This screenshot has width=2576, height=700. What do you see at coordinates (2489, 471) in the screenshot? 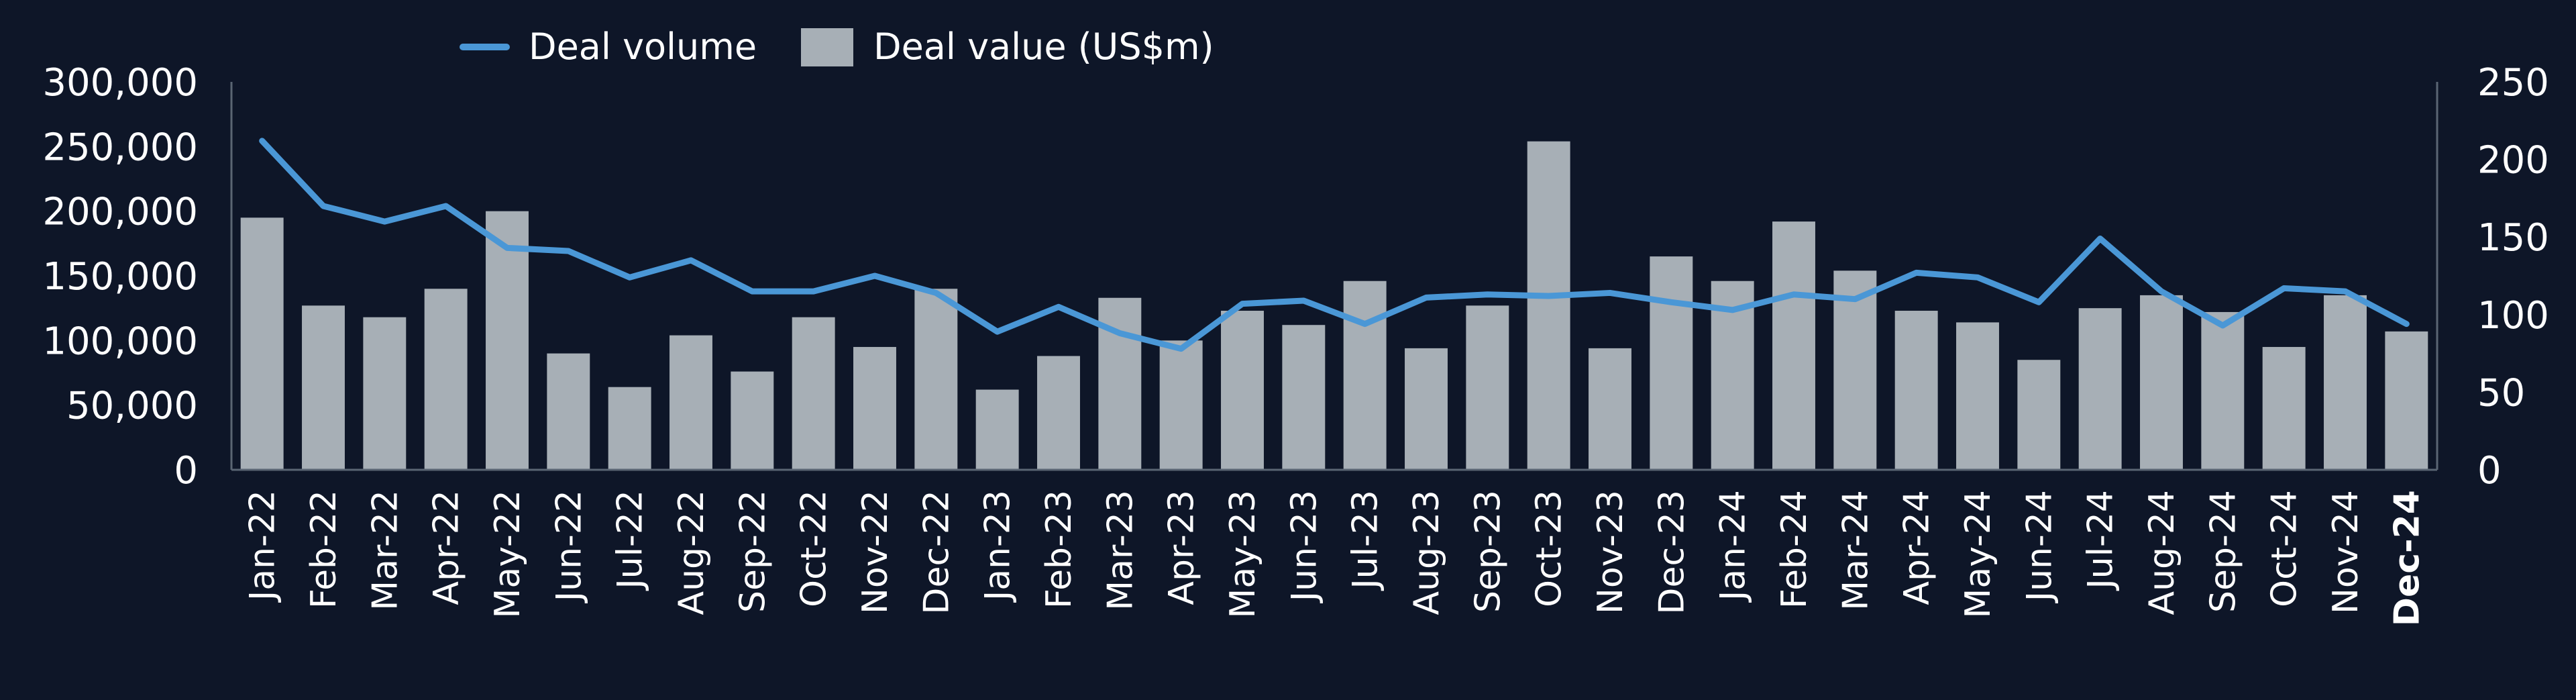
I see `right-tick-label: 0` at bounding box center [2489, 471].